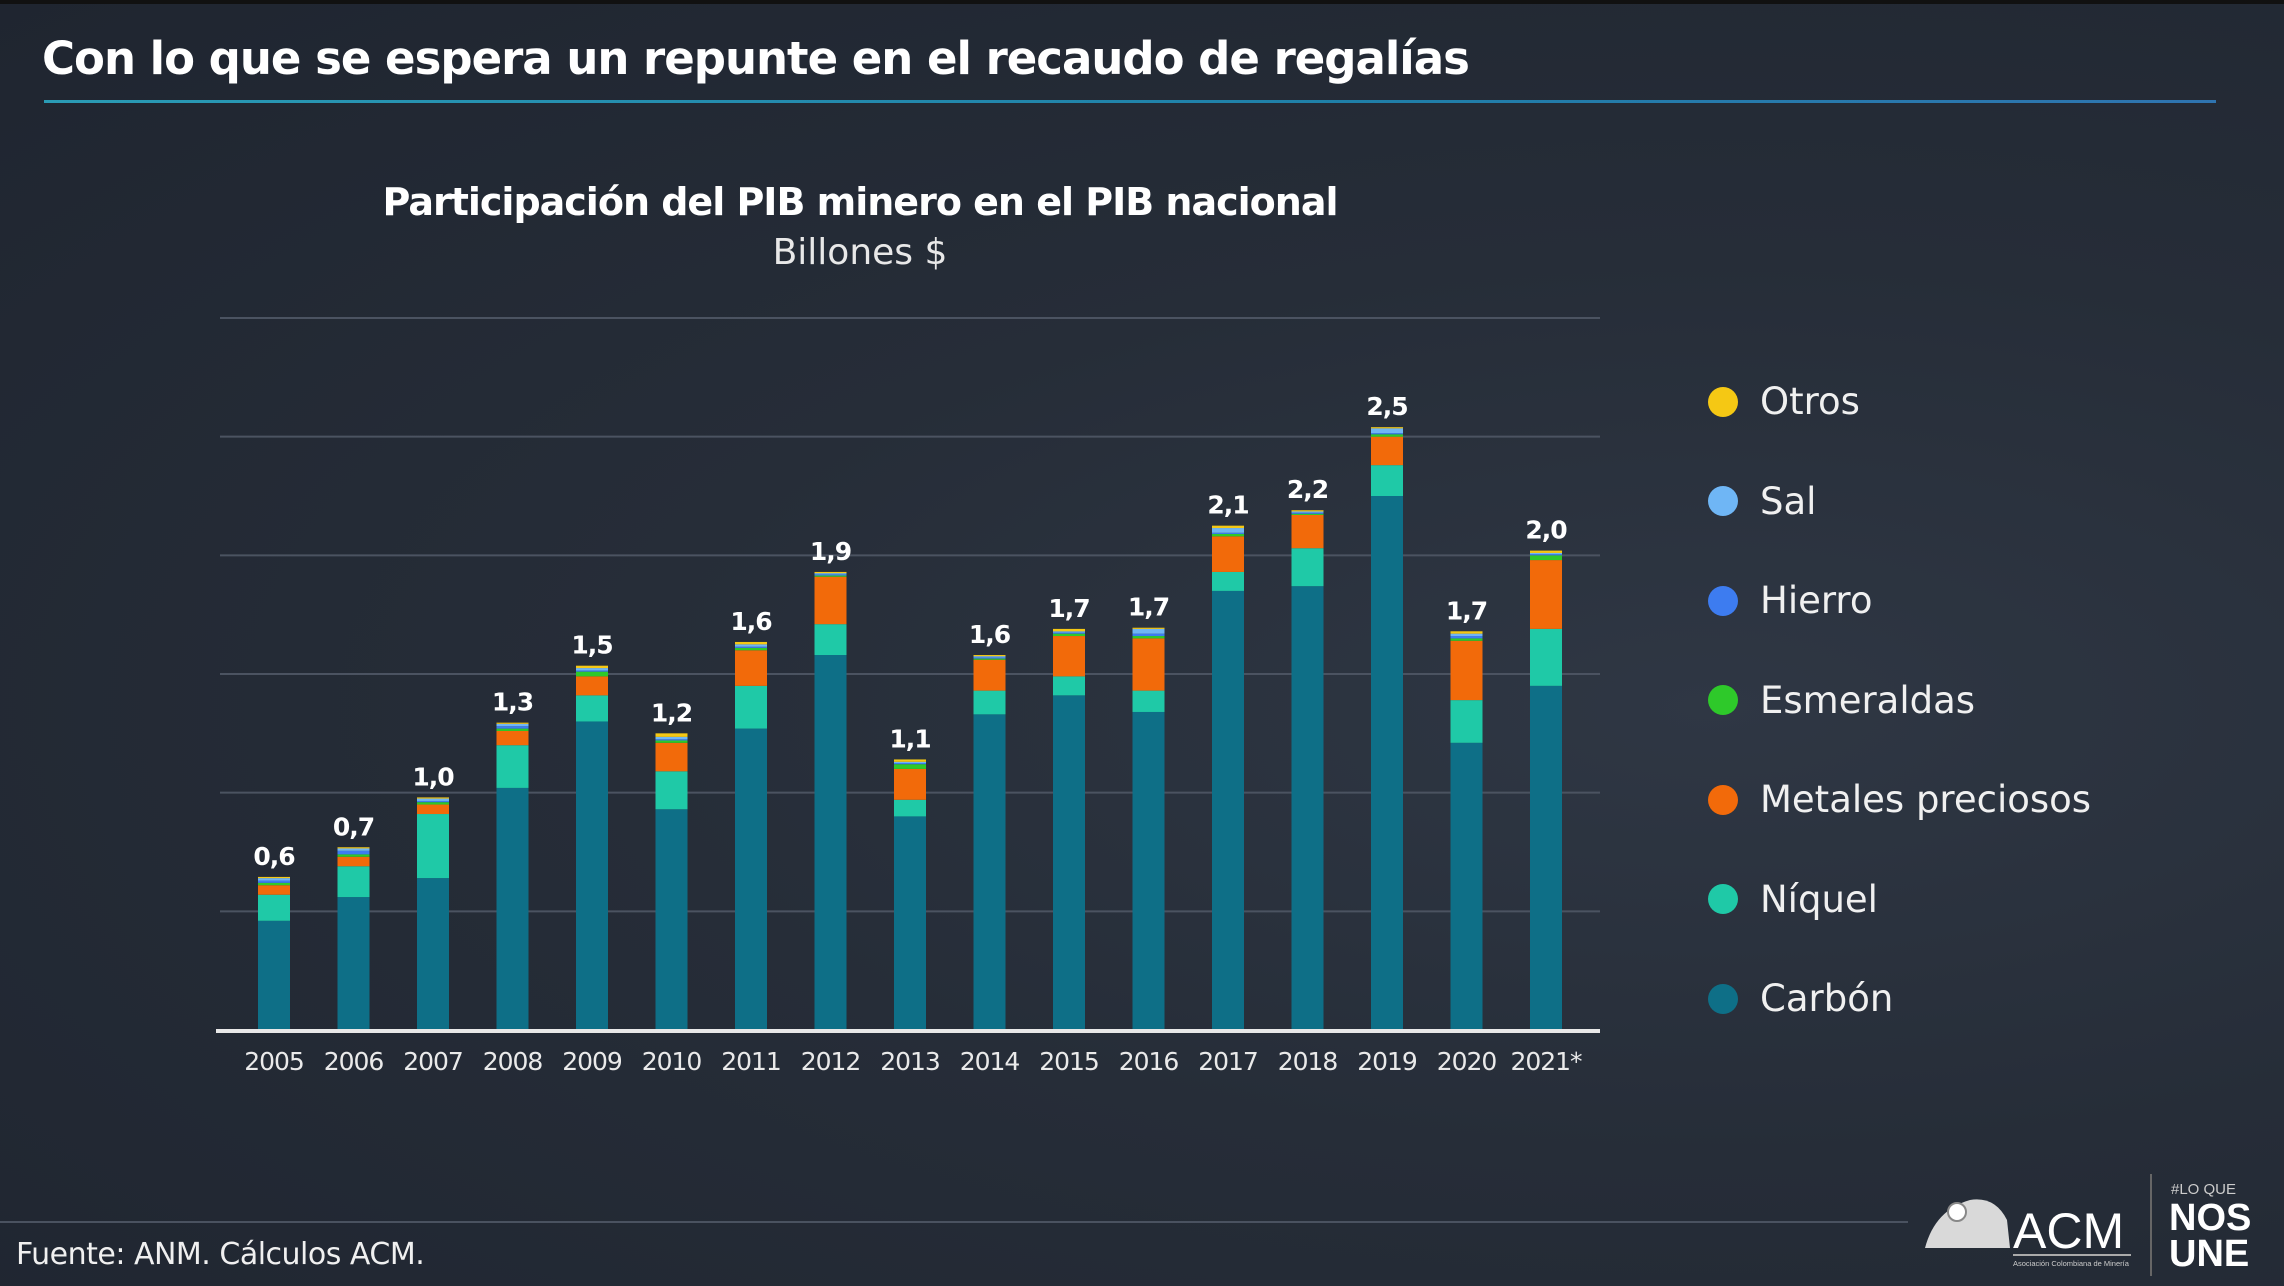 This screenshot has width=2284, height=1286. What do you see at coordinates (1387, 1061) in the screenshot?
I see `x-tick-label: 2019` at bounding box center [1387, 1061].